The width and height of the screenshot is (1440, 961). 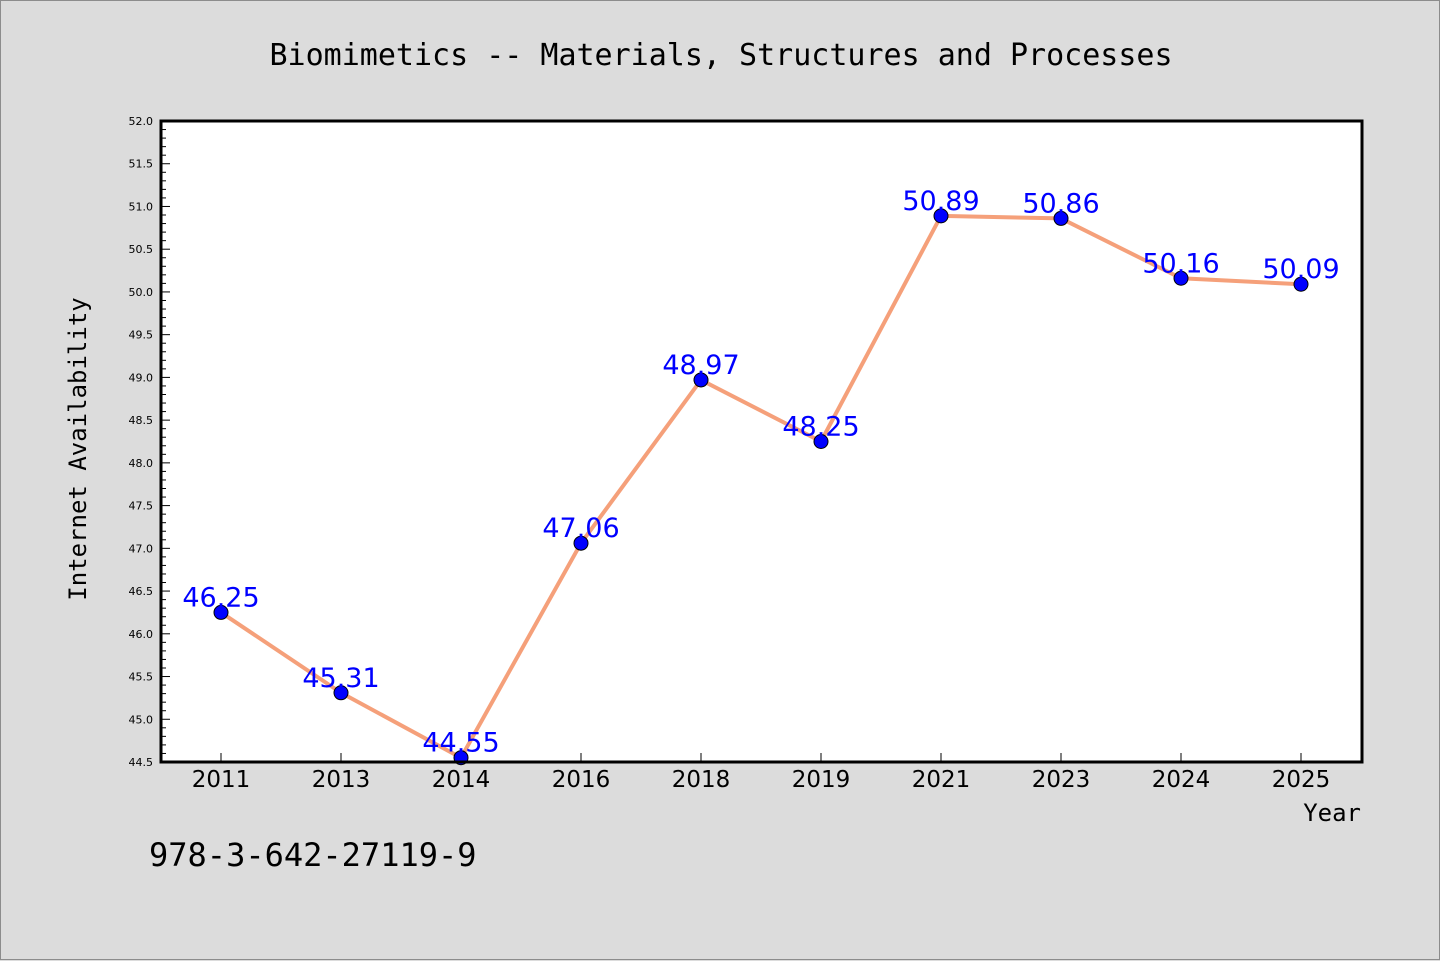 I want to click on y-tick-label: 48.5, so click(x=141, y=420).